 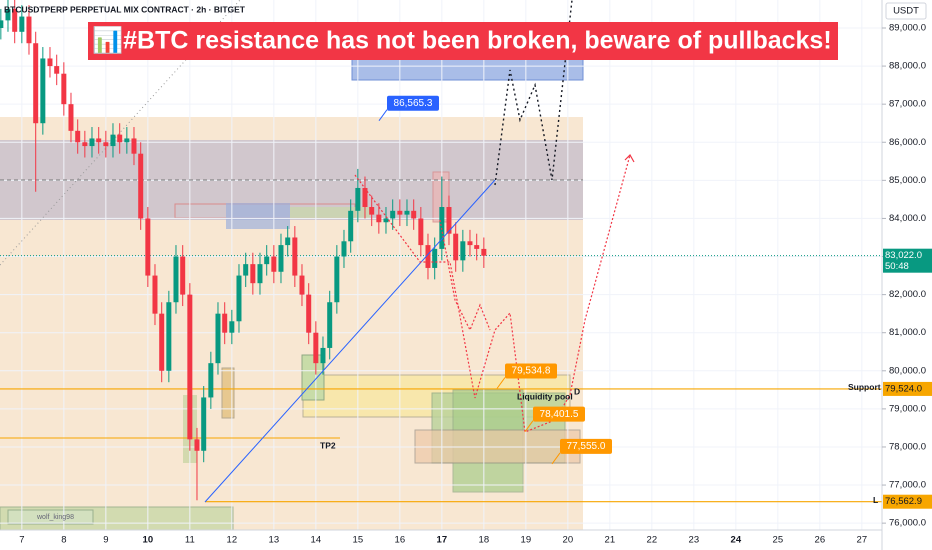 What do you see at coordinates (316, 540) in the screenshot?
I see `x-tick-label: 14` at bounding box center [316, 540].